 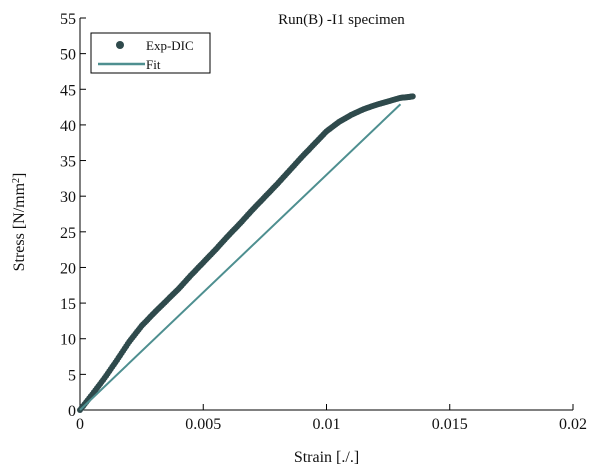 I want to click on y-axis-label-main: Stress [N/mm, so click(x=19, y=226).